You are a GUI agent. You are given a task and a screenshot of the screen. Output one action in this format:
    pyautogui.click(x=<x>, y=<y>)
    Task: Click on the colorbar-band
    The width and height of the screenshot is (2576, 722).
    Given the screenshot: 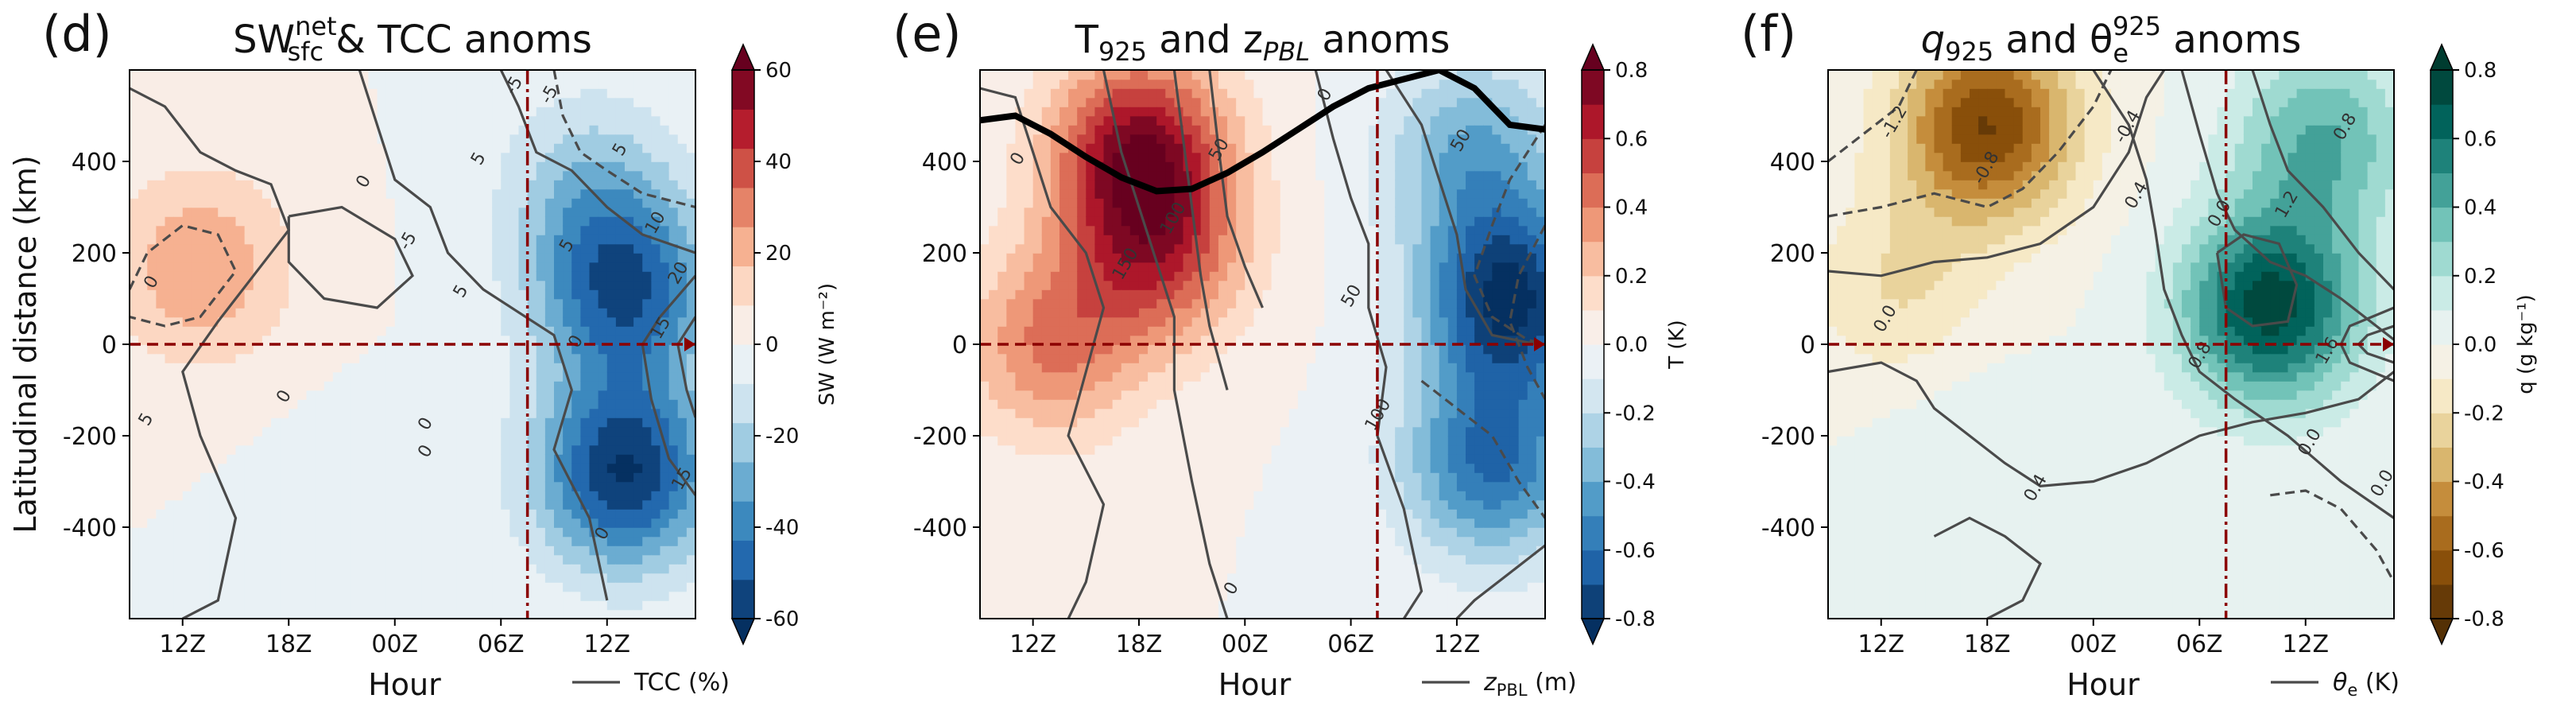 What is the action you would take?
    pyautogui.click(x=743, y=442)
    